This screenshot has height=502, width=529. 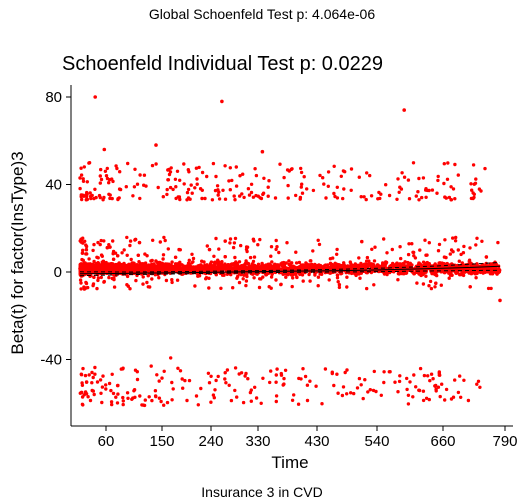 I want to click on x-tick-label: 240, so click(x=210, y=441).